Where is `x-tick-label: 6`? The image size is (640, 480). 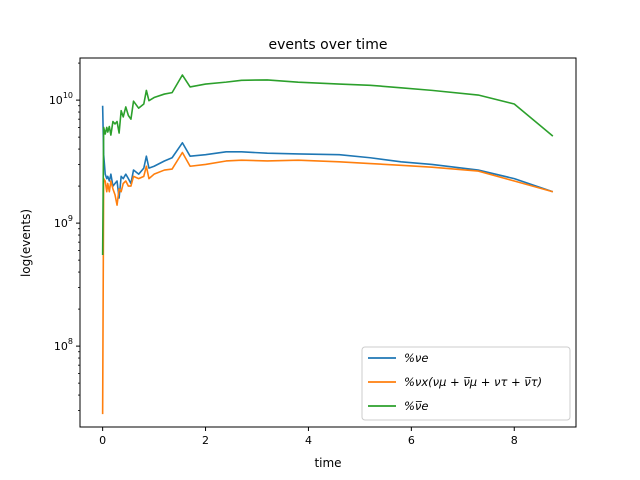
x-tick-label: 6 is located at coordinates (411, 440).